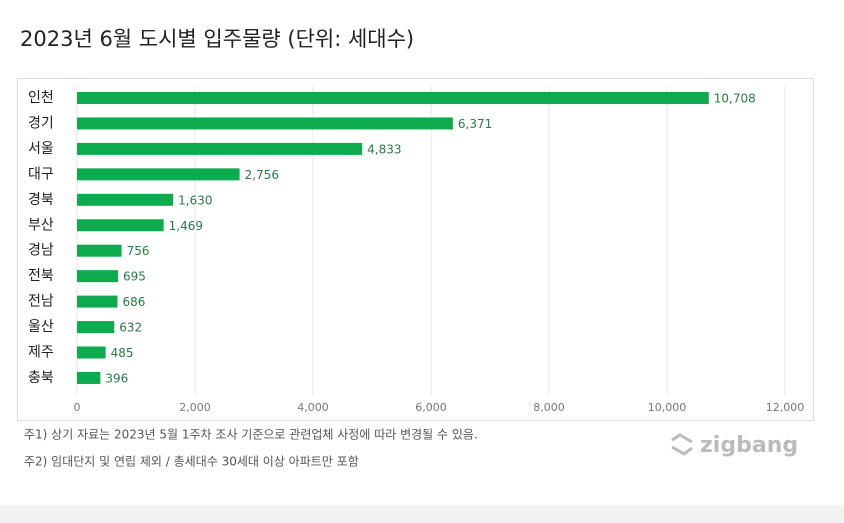 This screenshot has height=523, width=844. Describe the element at coordinates (195, 407) in the screenshot. I see `x-tick-label: 2,000` at that location.